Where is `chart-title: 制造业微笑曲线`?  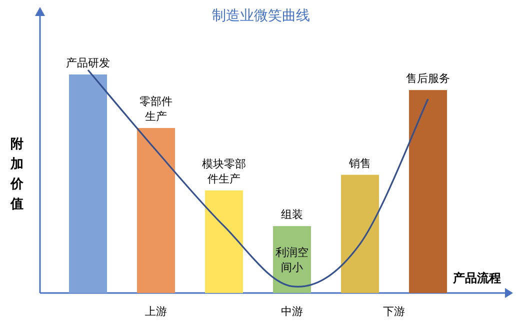
chart-title: 制造业微笑曲线 is located at coordinates (261, 16).